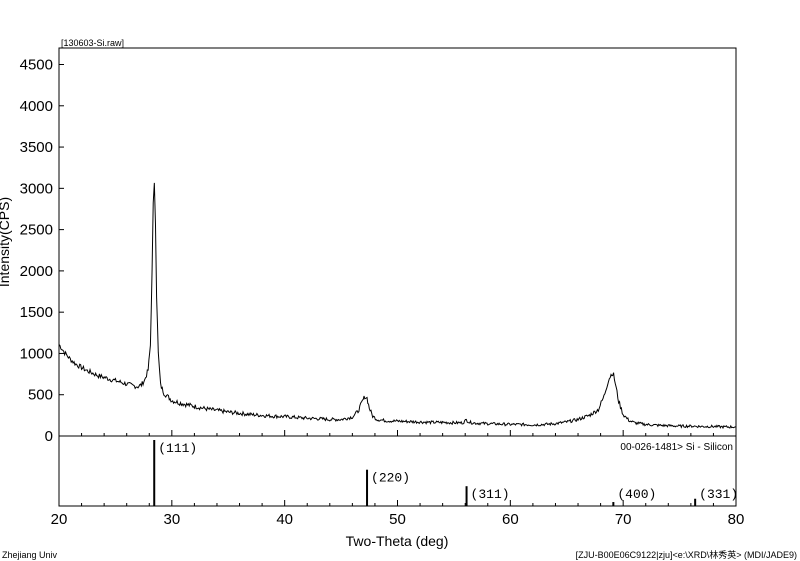 Image resolution: width=800 pixels, height=561 pixels. What do you see at coordinates (736, 519) in the screenshot?
I see `x-tick-label: 80` at bounding box center [736, 519].